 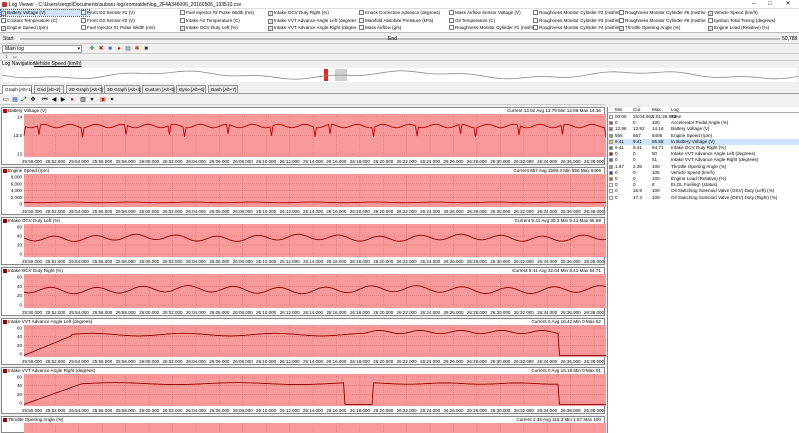 What do you see at coordinates (403, 28) in the screenshot?
I see `parameter-item: Mass Airflow (g/s)` at bounding box center [403, 28].